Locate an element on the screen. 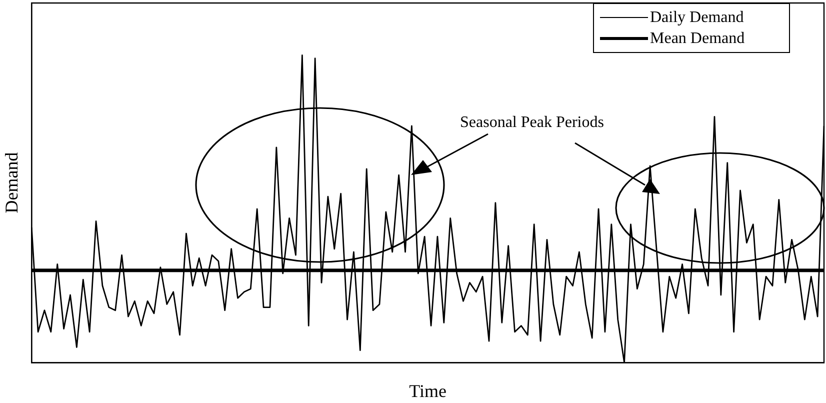 The height and width of the screenshot is (403, 826). y-axis-title: Demand is located at coordinates (12, 183).